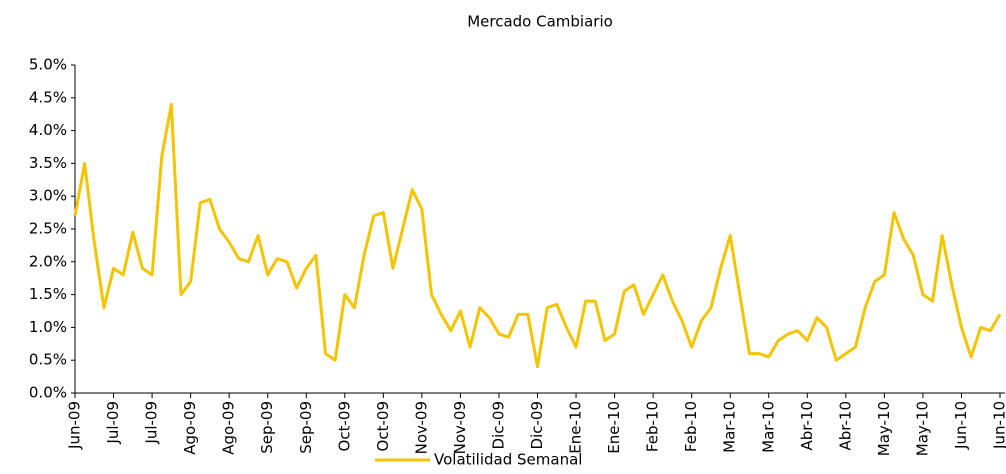  Describe the element at coordinates (508, 460) in the screenshot. I see `legend-label: Volatilidad Semanal` at that location.